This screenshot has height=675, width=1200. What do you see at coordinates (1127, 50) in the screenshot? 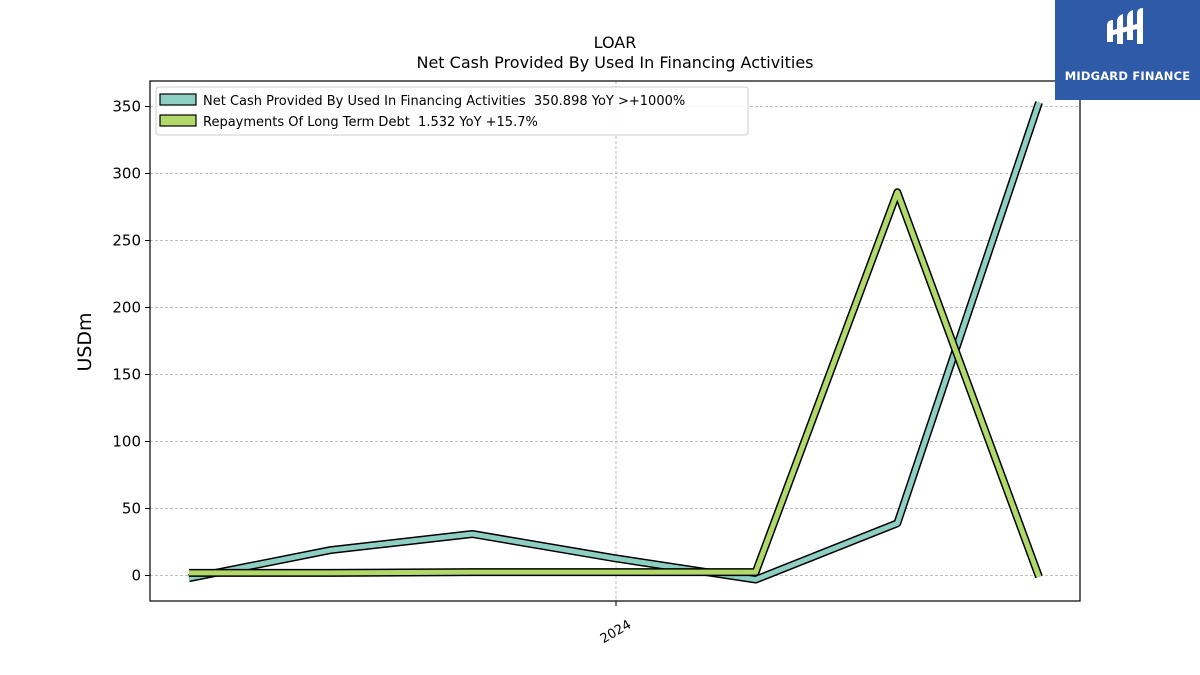
I see `brand-logo: MIDGARD FINANCE` at bounding box center [1127, 50].